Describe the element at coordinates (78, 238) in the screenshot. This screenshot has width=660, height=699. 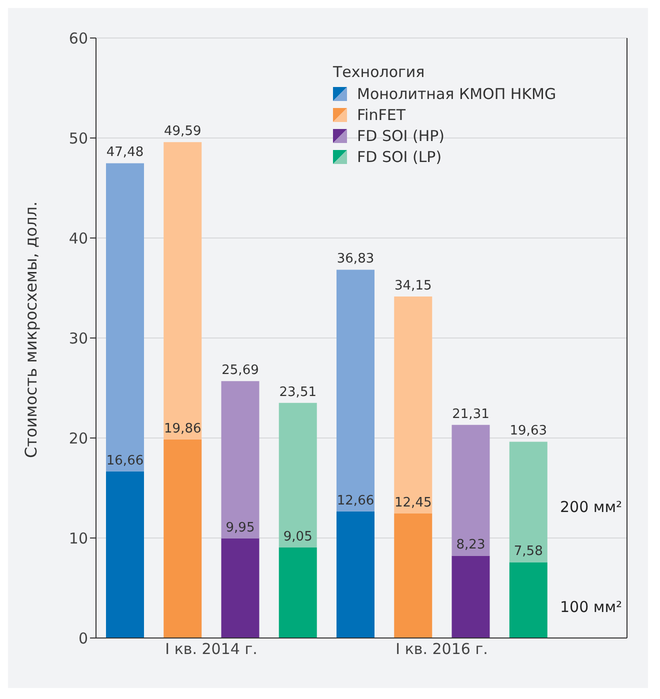
I see `y-tick-label: 40` at that location.